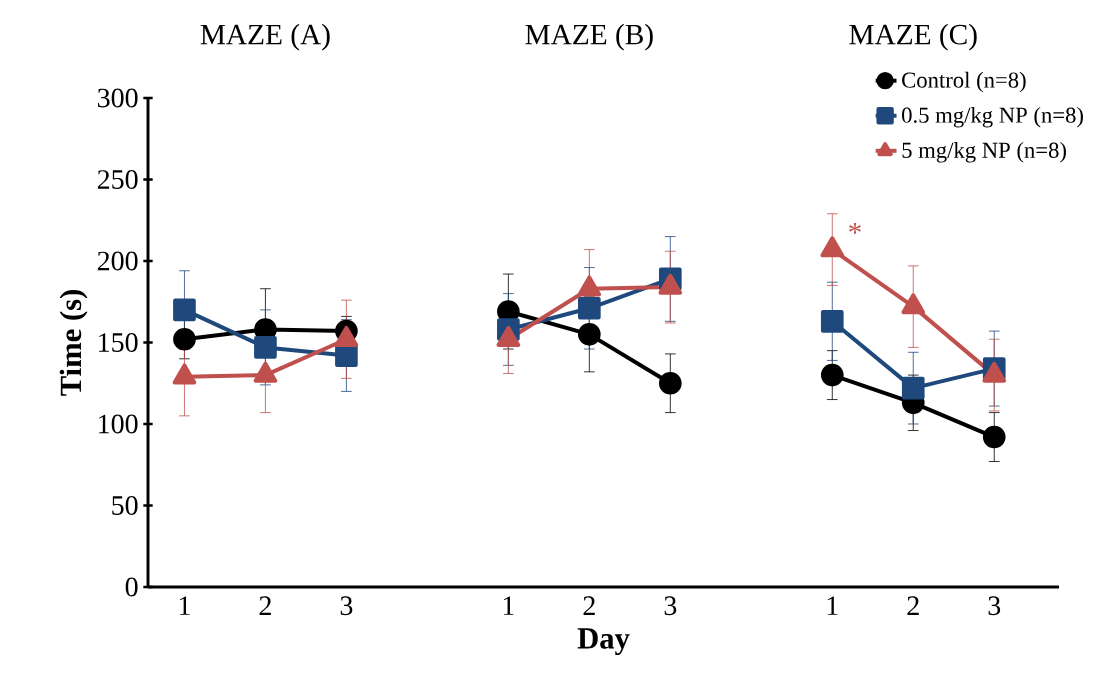 Image resolution: width=1096 pixels, height=690 pixels. What do you see at coordinates (131, 587) in the screenshot?
I see `y-tick-label: 0` at bounding box center [131, 587].